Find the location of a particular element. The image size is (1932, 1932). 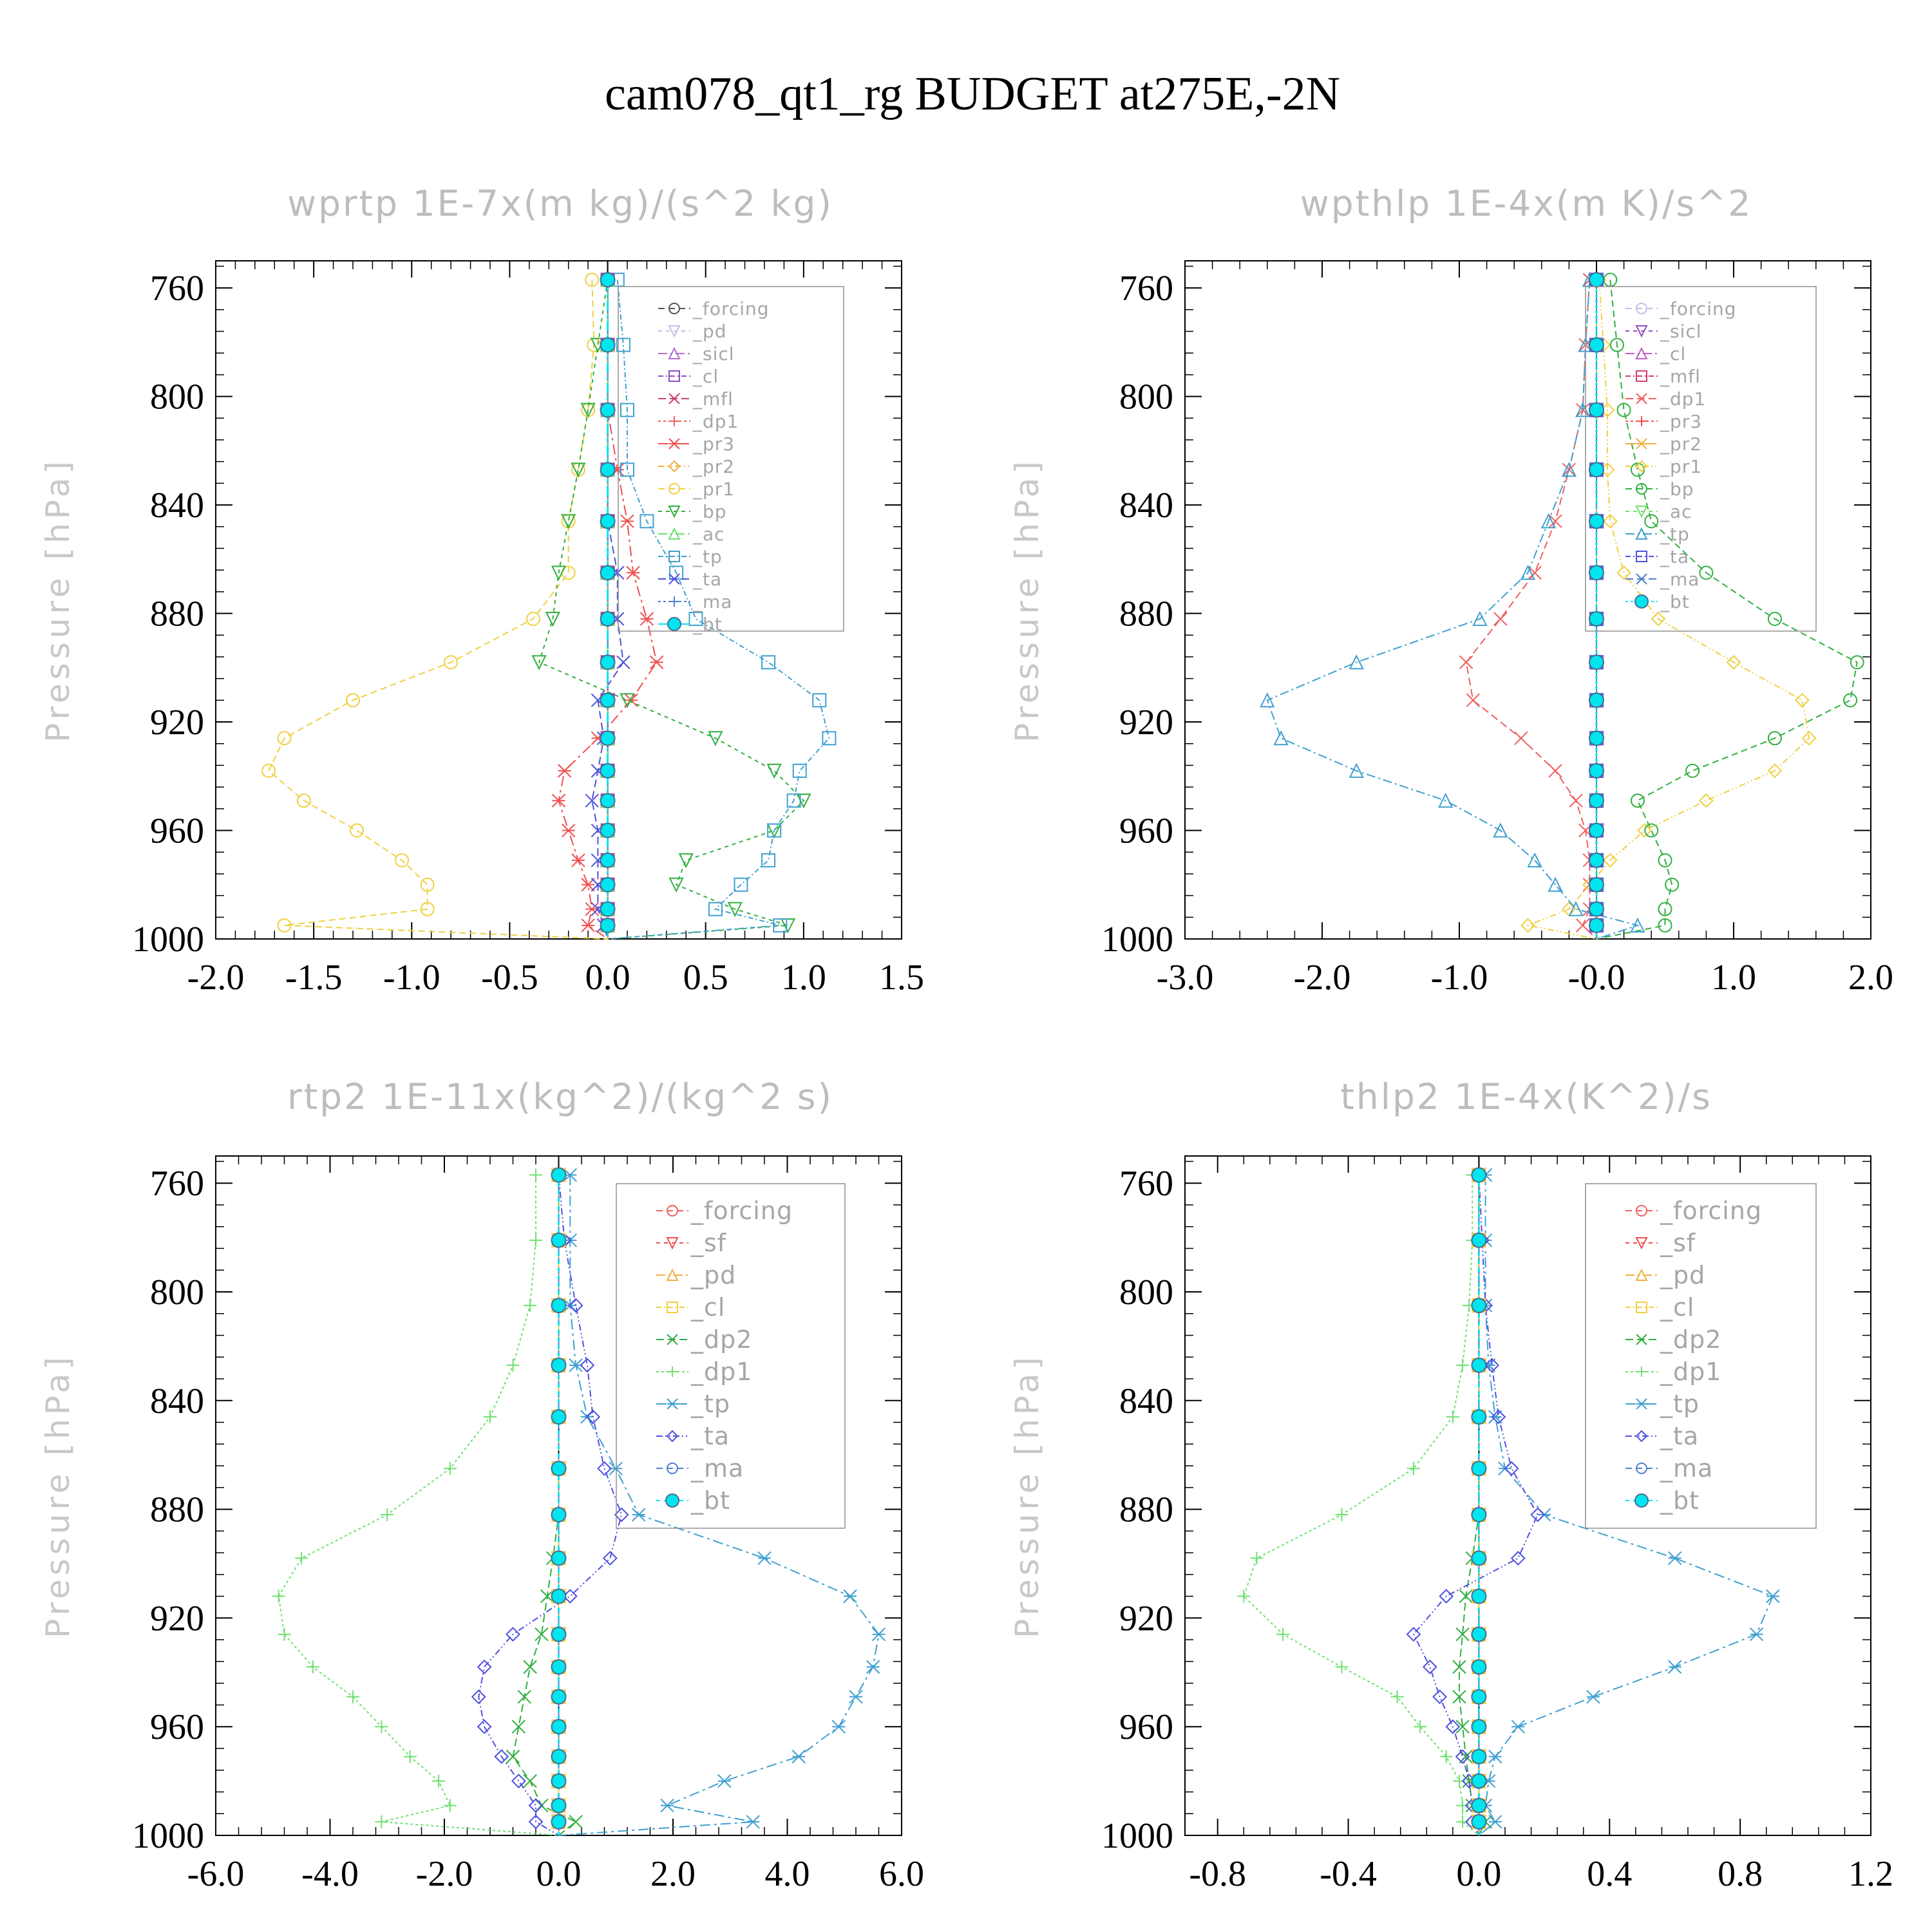

legend-label: _sf is located at coordinates (709, 1243).